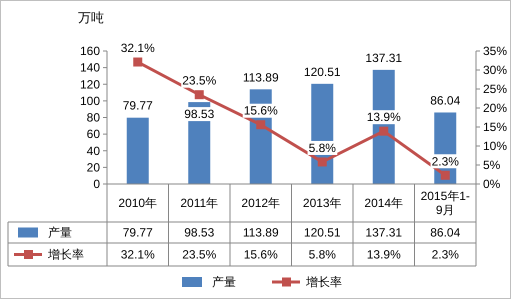  I want to click on y2-tick-label: 20%, so click(495, 108).